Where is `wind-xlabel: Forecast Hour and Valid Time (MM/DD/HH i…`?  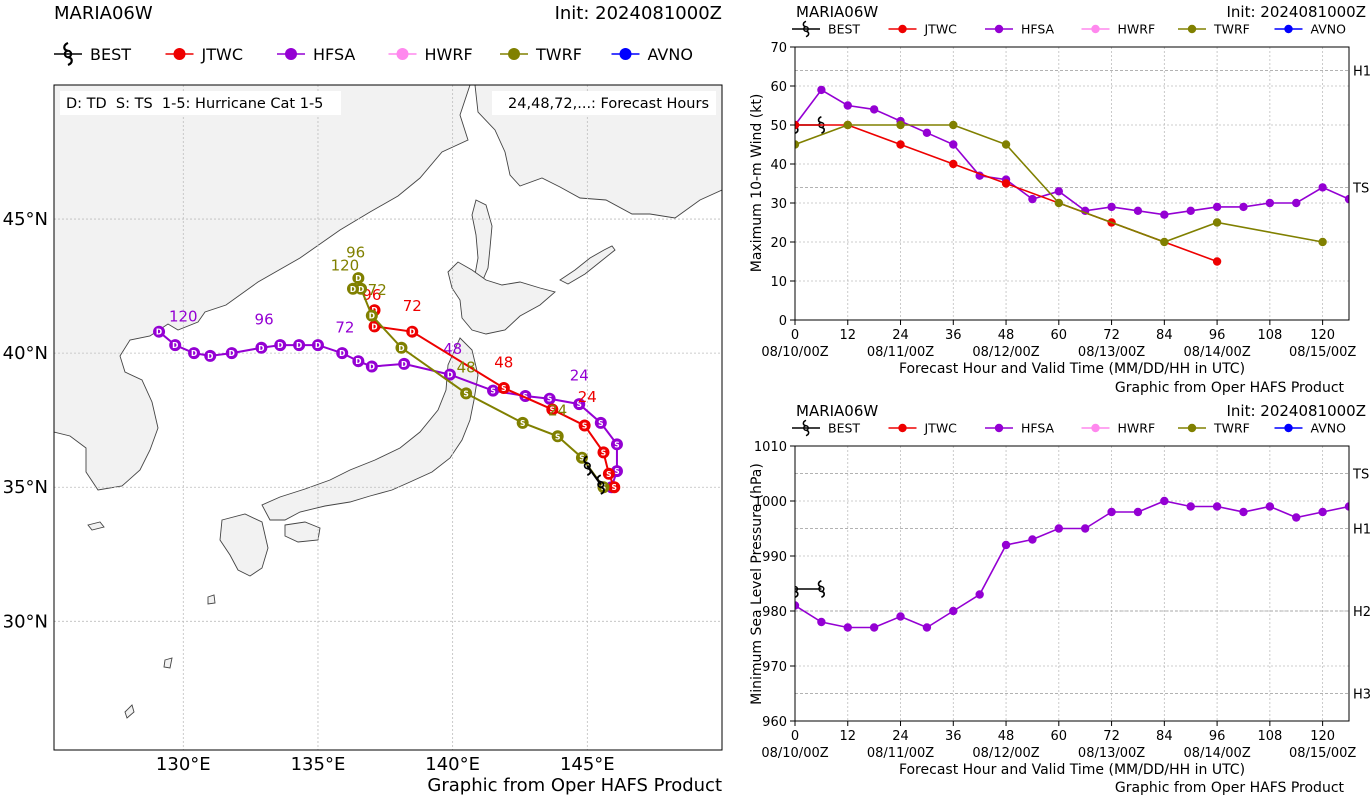
wind-xlabel: Forecast Hour and Valid Time (MM/DD/HH i… is located at coordinates (1072, 369).